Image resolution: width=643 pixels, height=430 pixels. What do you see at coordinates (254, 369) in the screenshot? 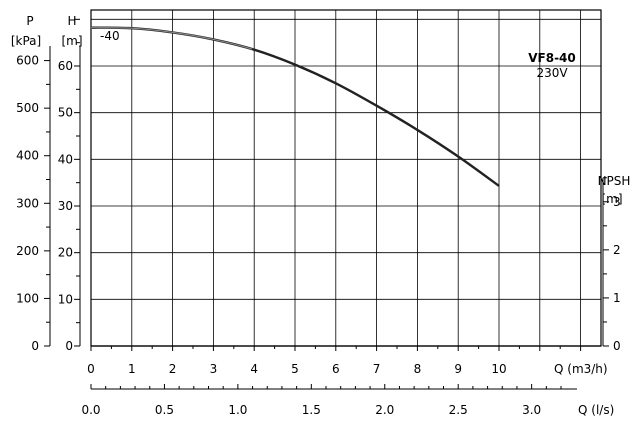
I see `x1-tick-label: 4` at bounding box center [254, 369].